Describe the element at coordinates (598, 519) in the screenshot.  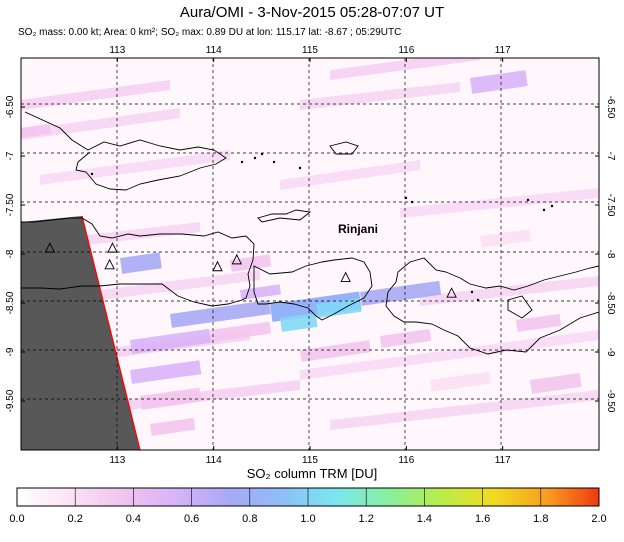
I see `colorbar-tick-label: 2.0` at that location.